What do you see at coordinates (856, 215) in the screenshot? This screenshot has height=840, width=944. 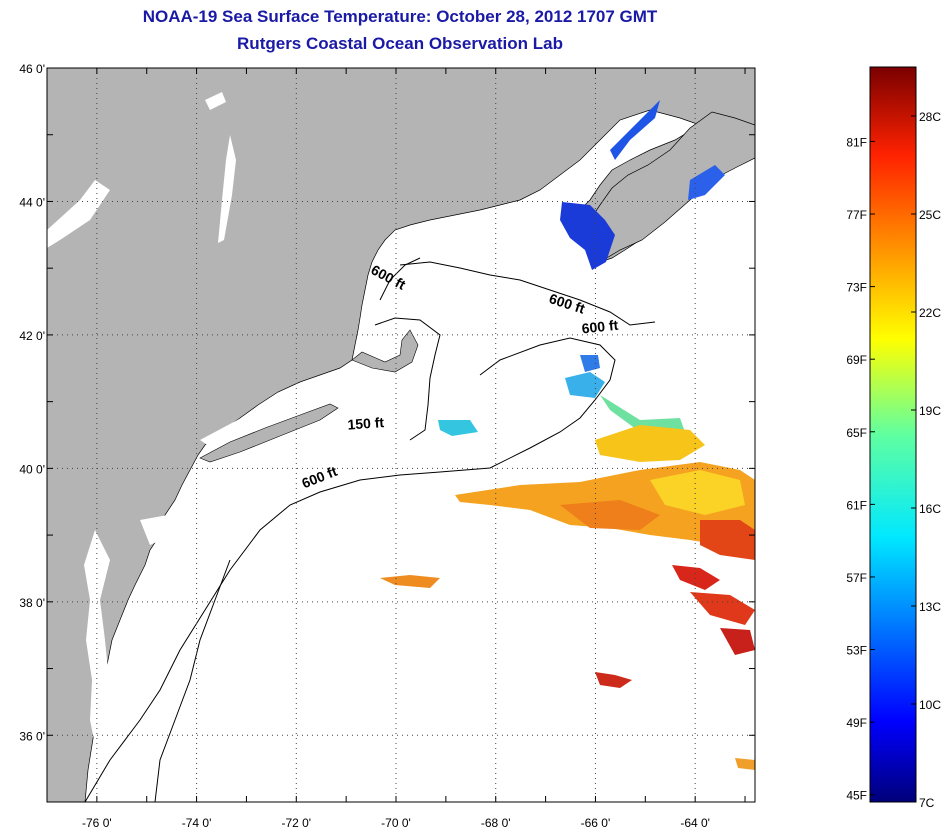 I see `colorbar-f-label: 77F` at bounding box center [856, 215].